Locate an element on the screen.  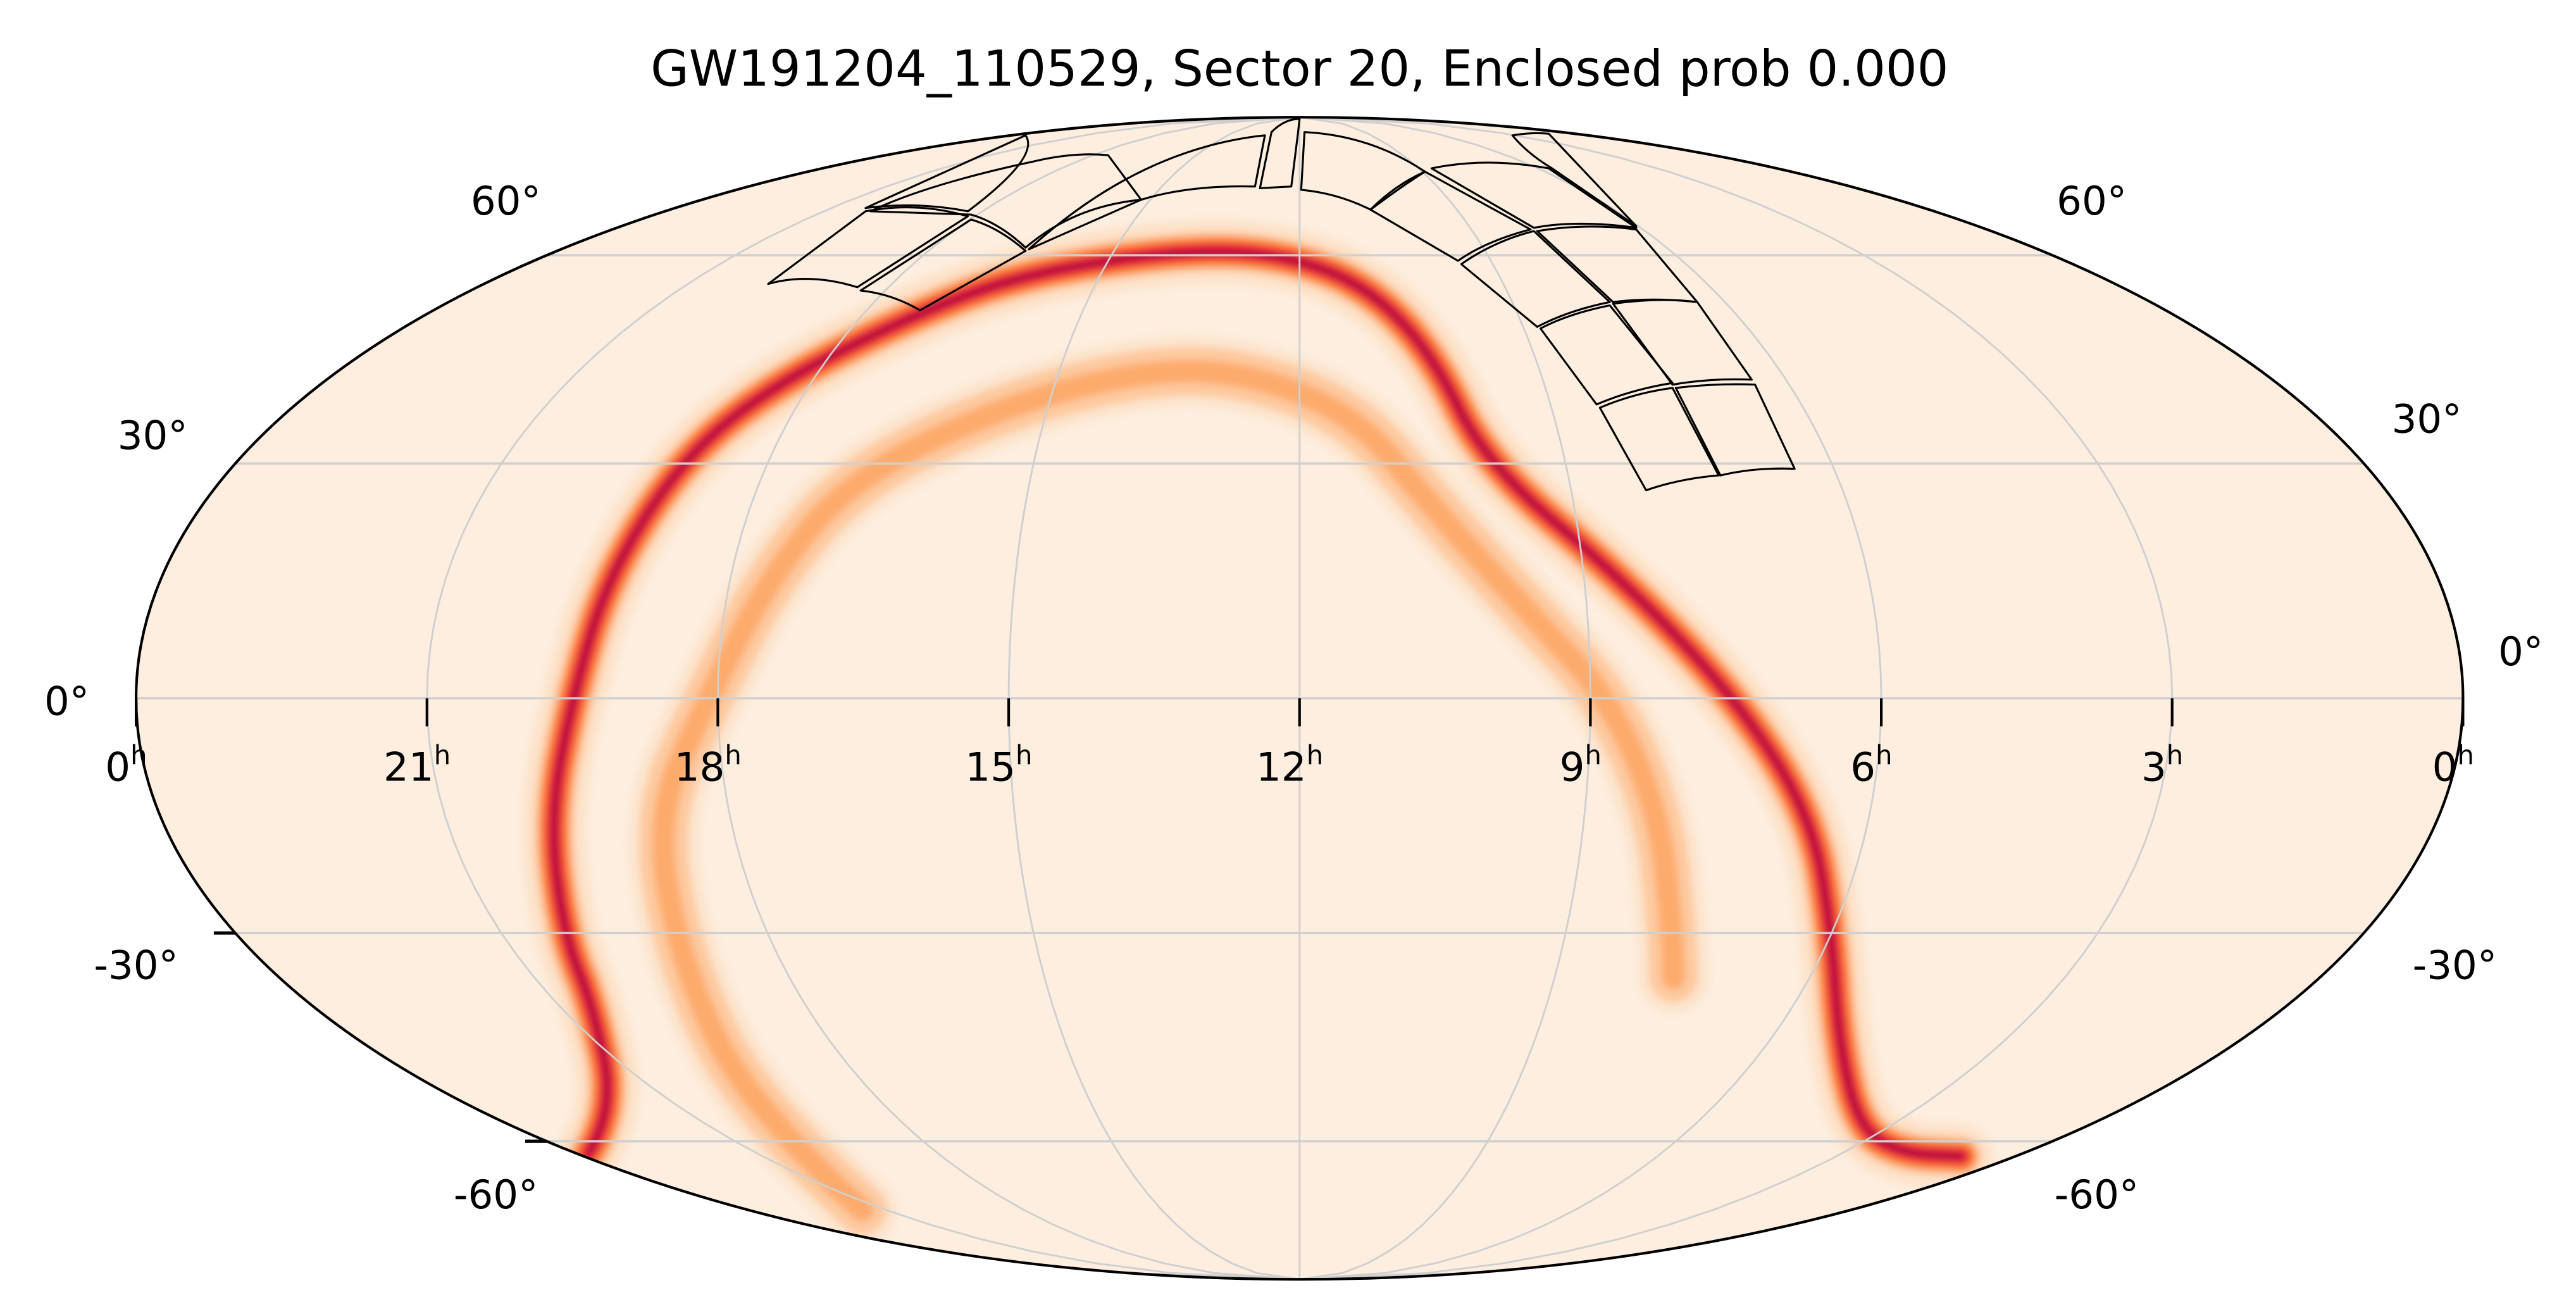
tess-sector-footprint is located at coordinates (1281, 305).